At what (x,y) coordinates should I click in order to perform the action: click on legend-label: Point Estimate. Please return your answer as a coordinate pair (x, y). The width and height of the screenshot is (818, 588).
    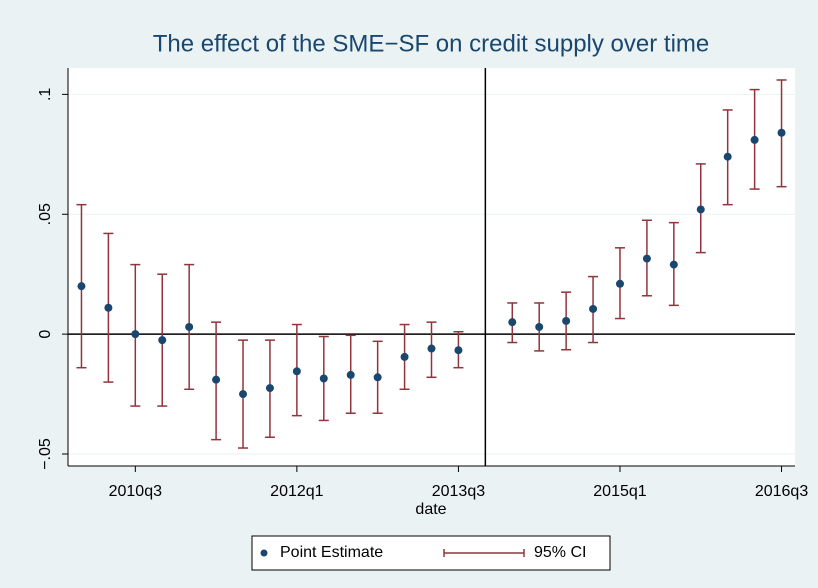
    Looking at the image, I should click on (331, 552).